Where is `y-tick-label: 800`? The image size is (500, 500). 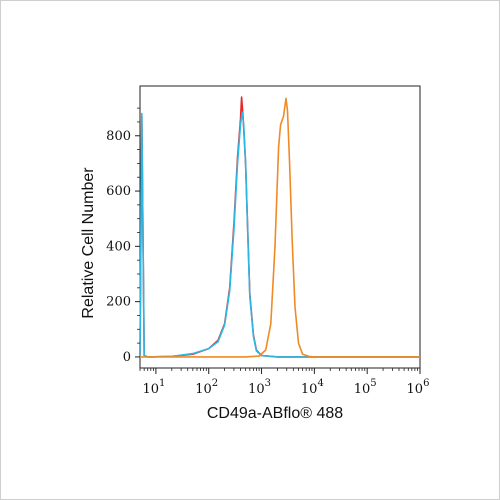
y-tick-label: 800 is located at coordinates (118, 136).